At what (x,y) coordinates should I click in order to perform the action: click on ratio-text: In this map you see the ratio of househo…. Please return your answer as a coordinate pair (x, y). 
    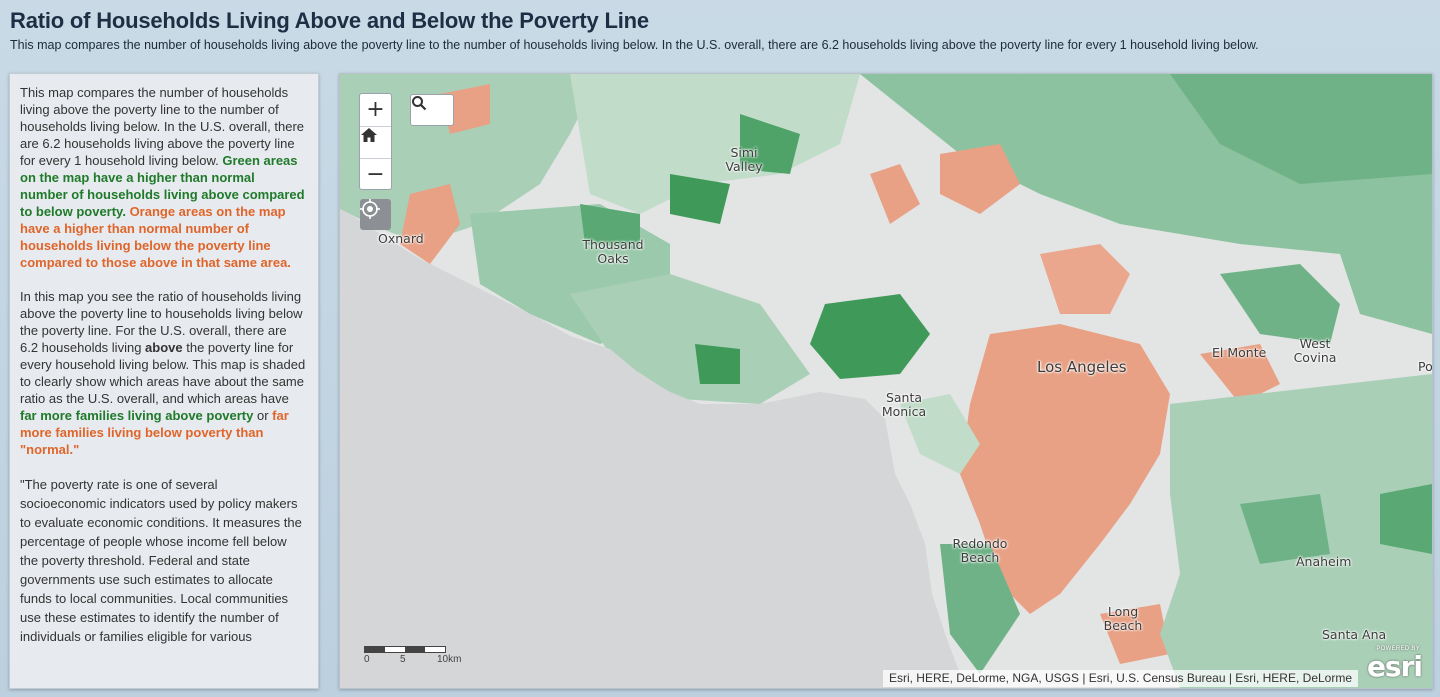
    Looking at the image, I should click on (161, 322).